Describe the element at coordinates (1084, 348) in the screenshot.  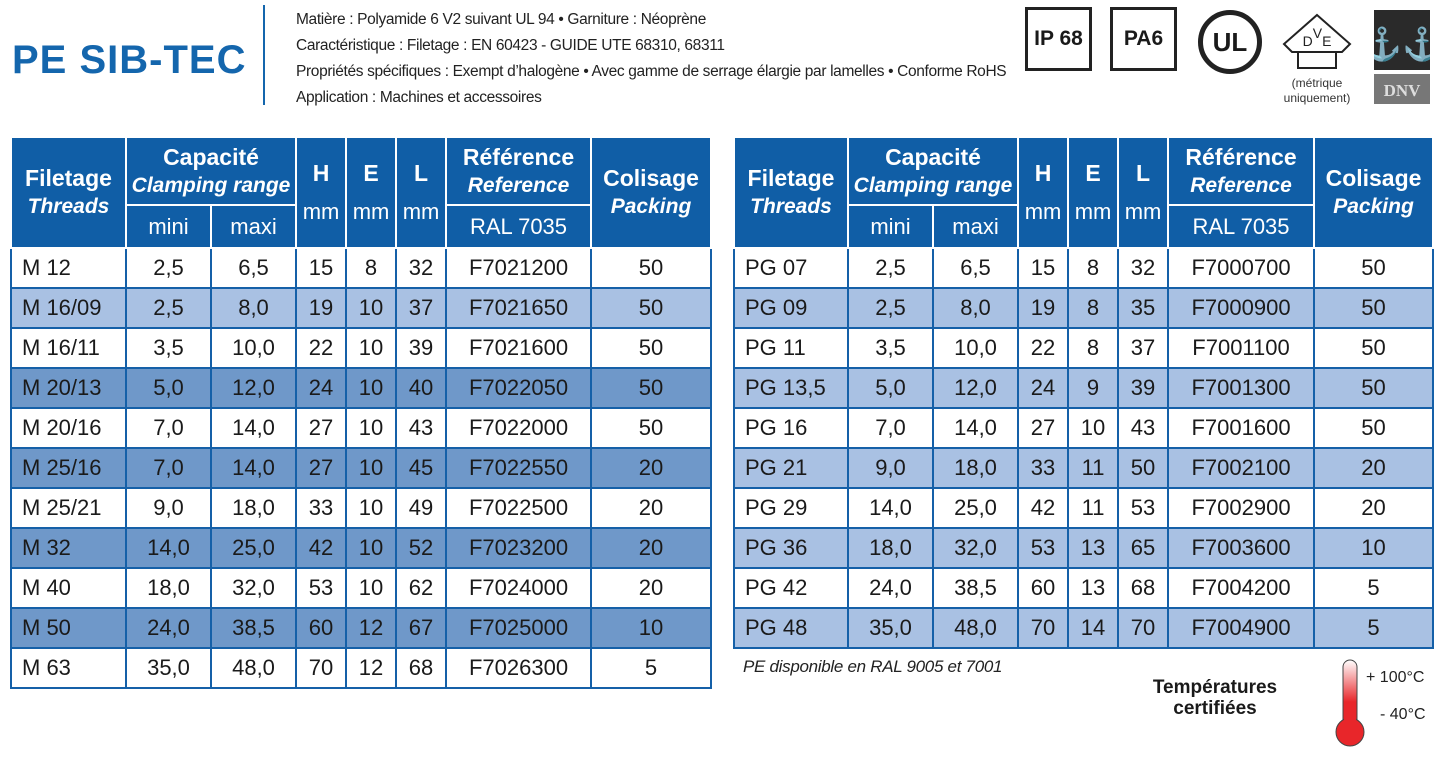
I see `table-row: PG 11 3,5 10,0 22 8 37 F7001100 50` at that location.